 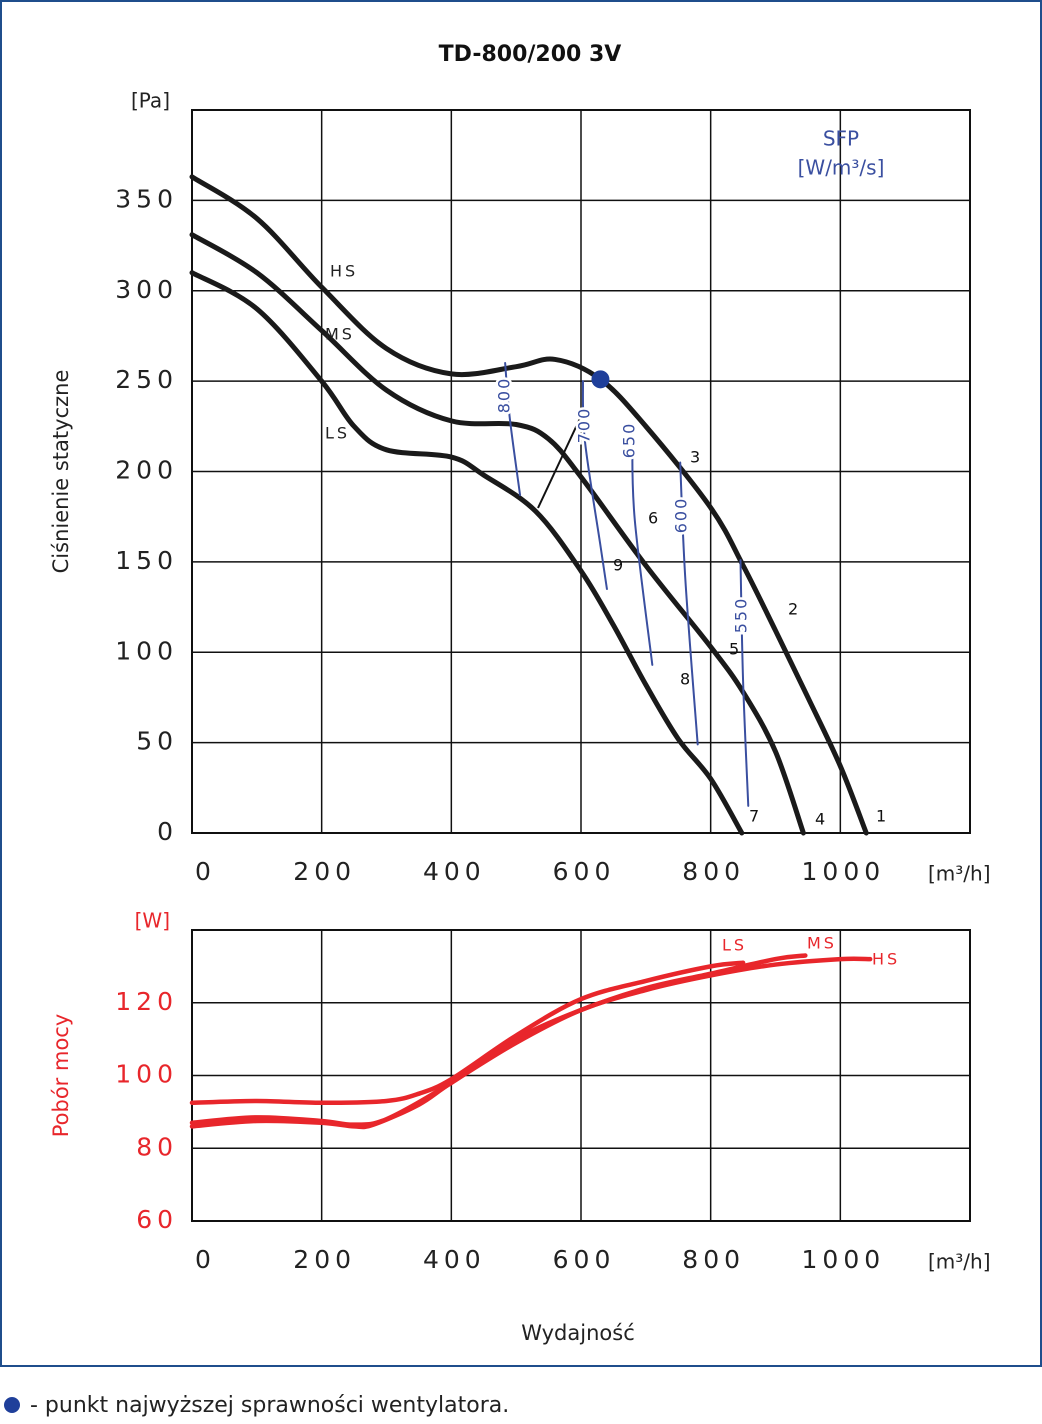 What do you see at coordinates (61, 1076) in the screenshot?
I see `y-axis-label: Pobór mocy` at bounding box center [61, 1076].